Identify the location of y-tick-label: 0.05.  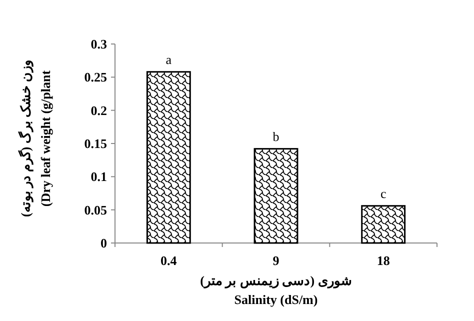
(96, 210).